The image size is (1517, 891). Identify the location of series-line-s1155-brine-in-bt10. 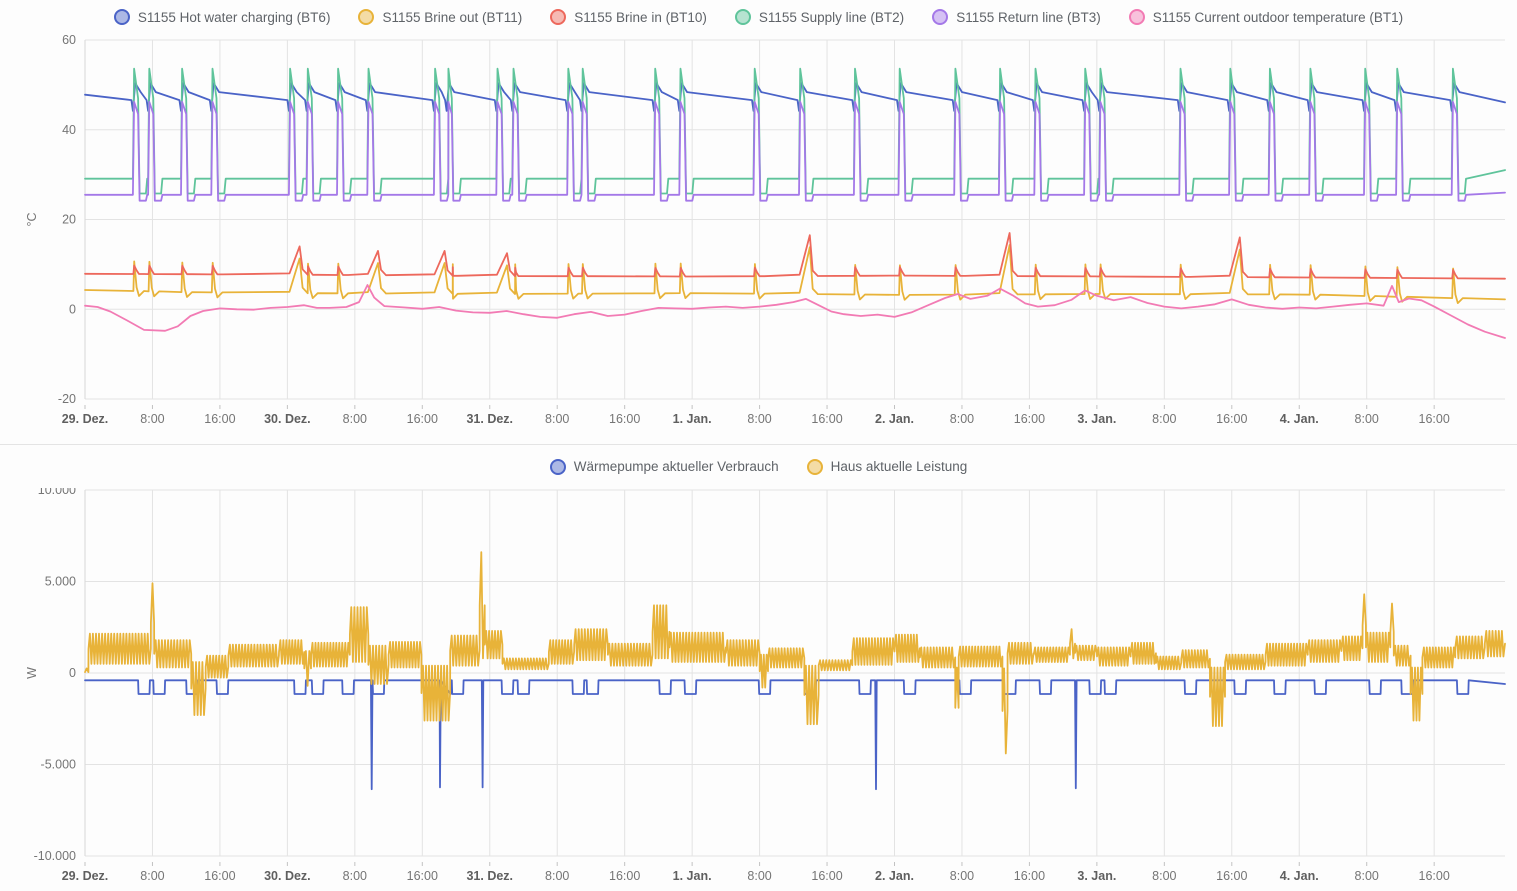
(795, 256).